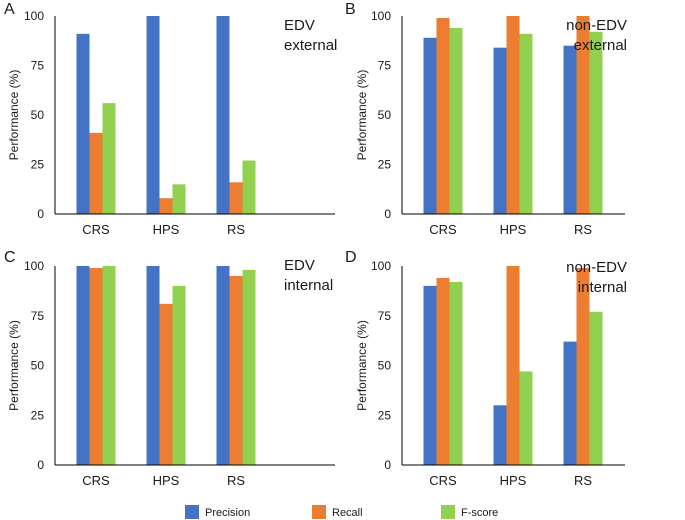 This screenshot has width=685, height=520. I want to click on panel-label: D, so click(351, 257).